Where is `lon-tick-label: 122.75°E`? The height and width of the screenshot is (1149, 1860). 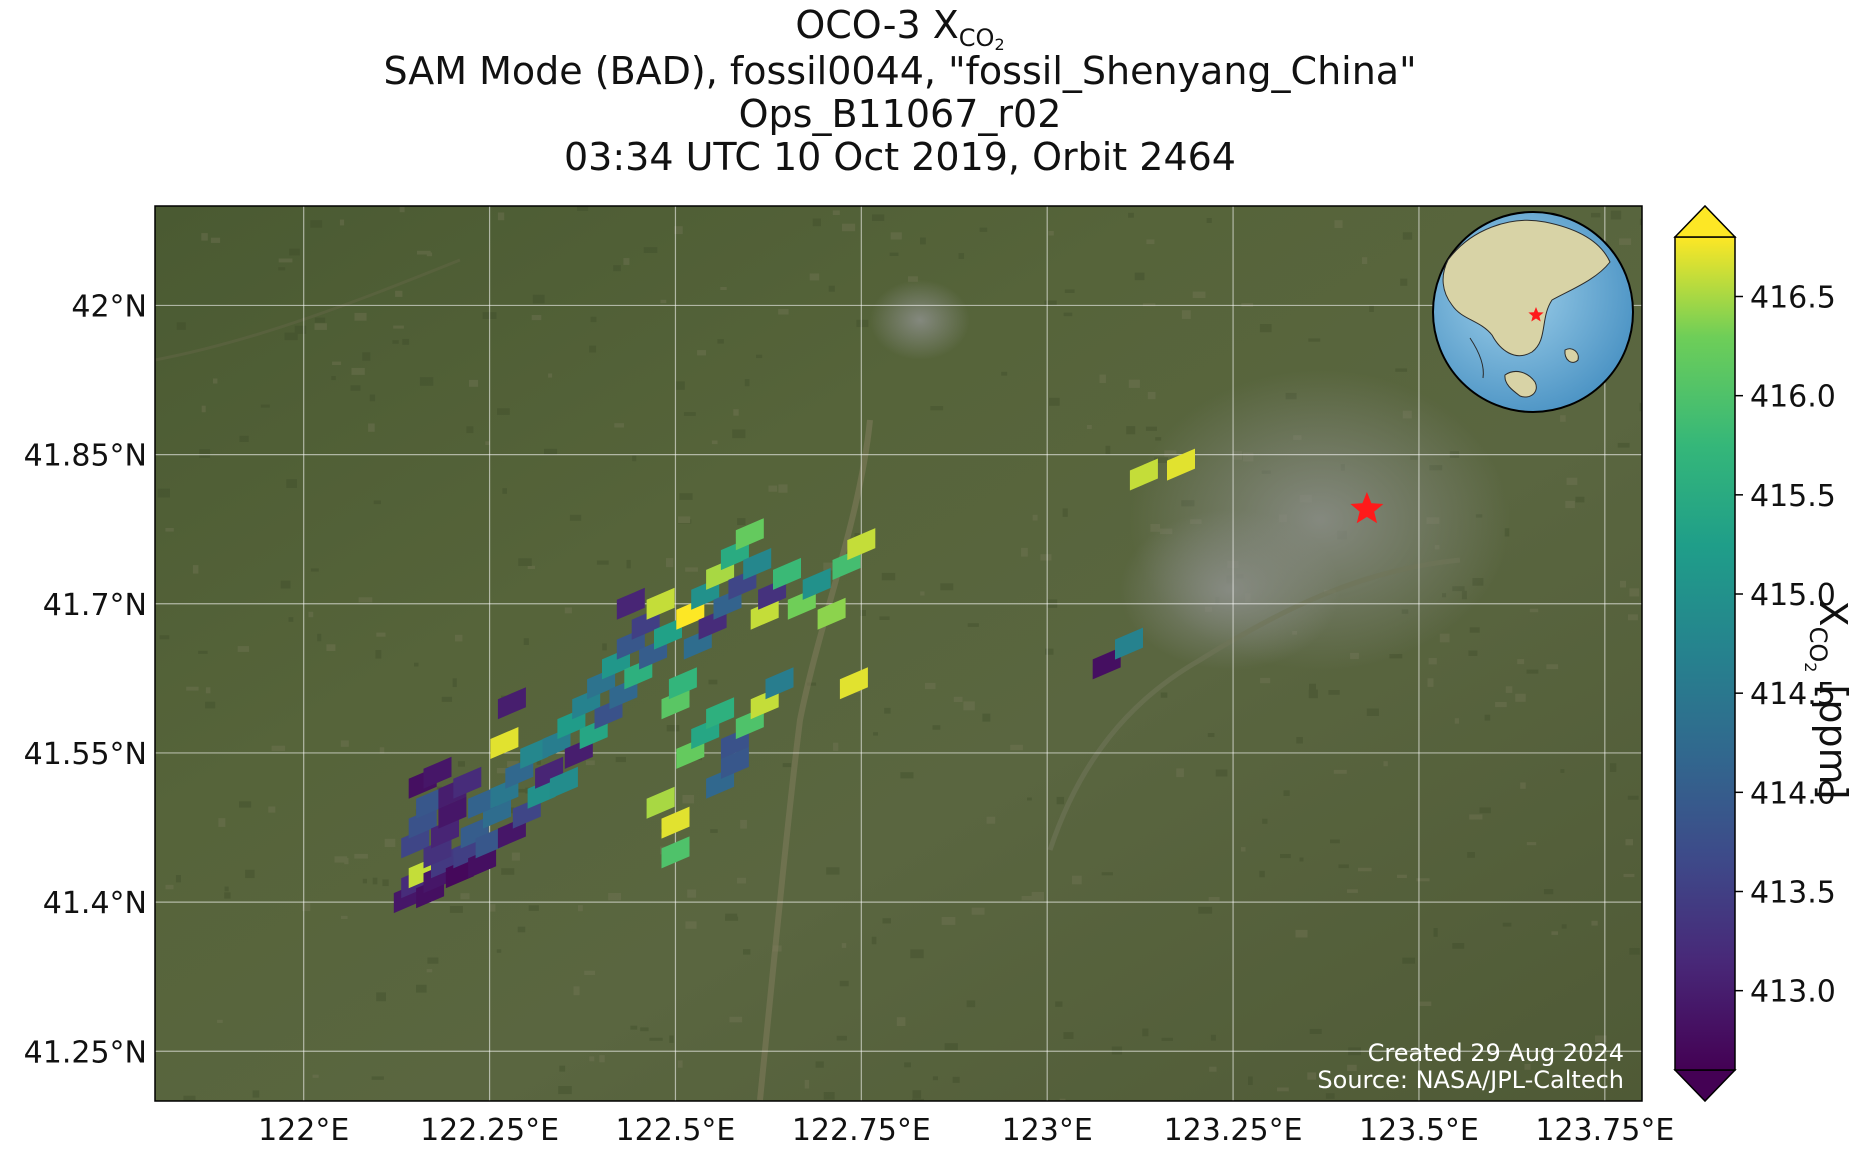
lon-tick-label: 122.75°E is located at coordinates (861, 1130).